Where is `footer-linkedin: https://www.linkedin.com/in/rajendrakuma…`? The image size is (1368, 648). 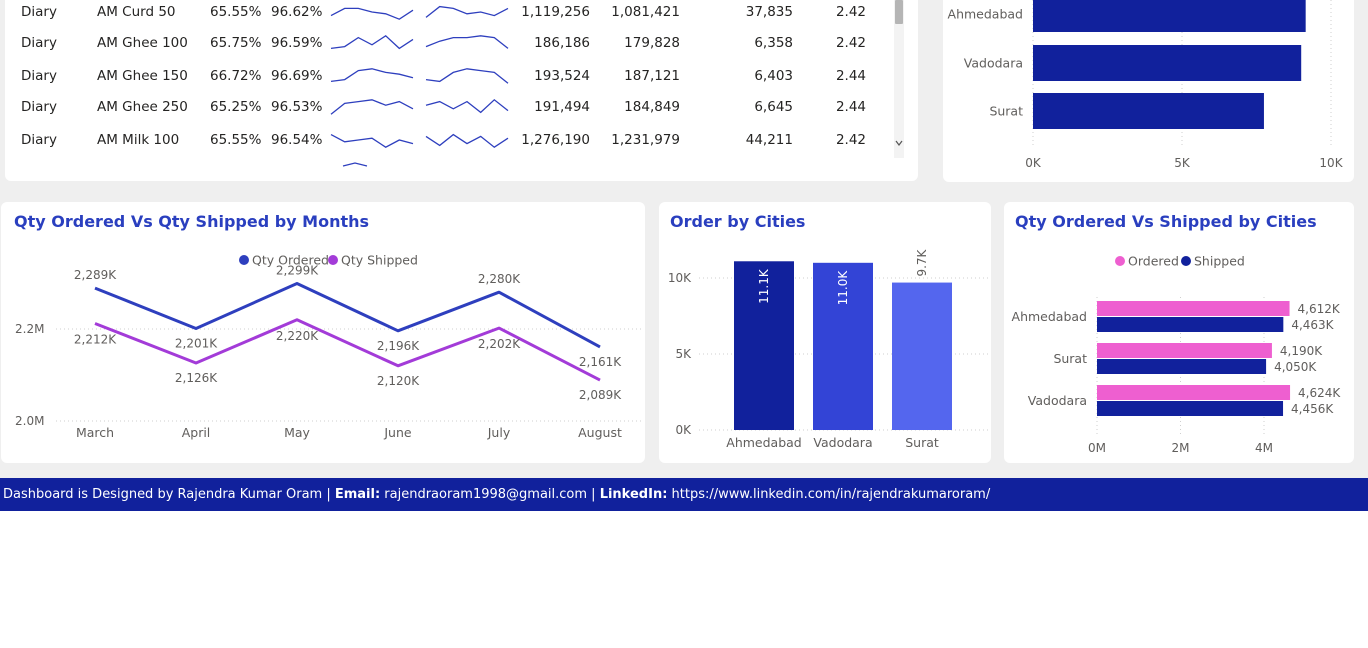
footer-linkedin: https://www.linkedin.com/in/rajendrakuma… is located at coordinates (829, 494).